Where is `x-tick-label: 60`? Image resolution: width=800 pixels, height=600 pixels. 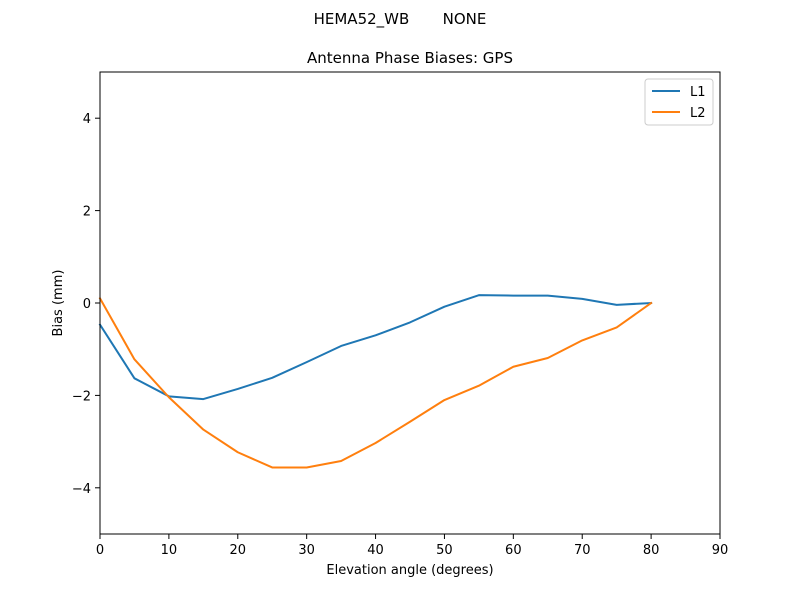
x-tick-label: 60 is located at coordinates (513, 550).